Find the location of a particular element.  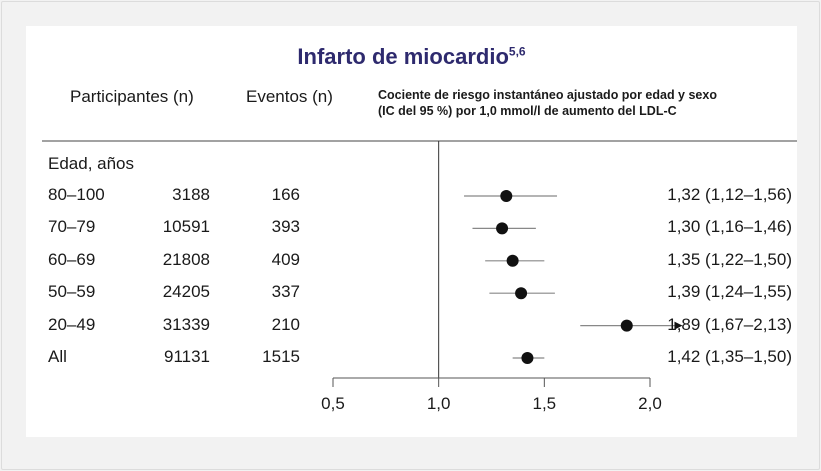

row-participants: 21808 is located at coordinates (186, 259).